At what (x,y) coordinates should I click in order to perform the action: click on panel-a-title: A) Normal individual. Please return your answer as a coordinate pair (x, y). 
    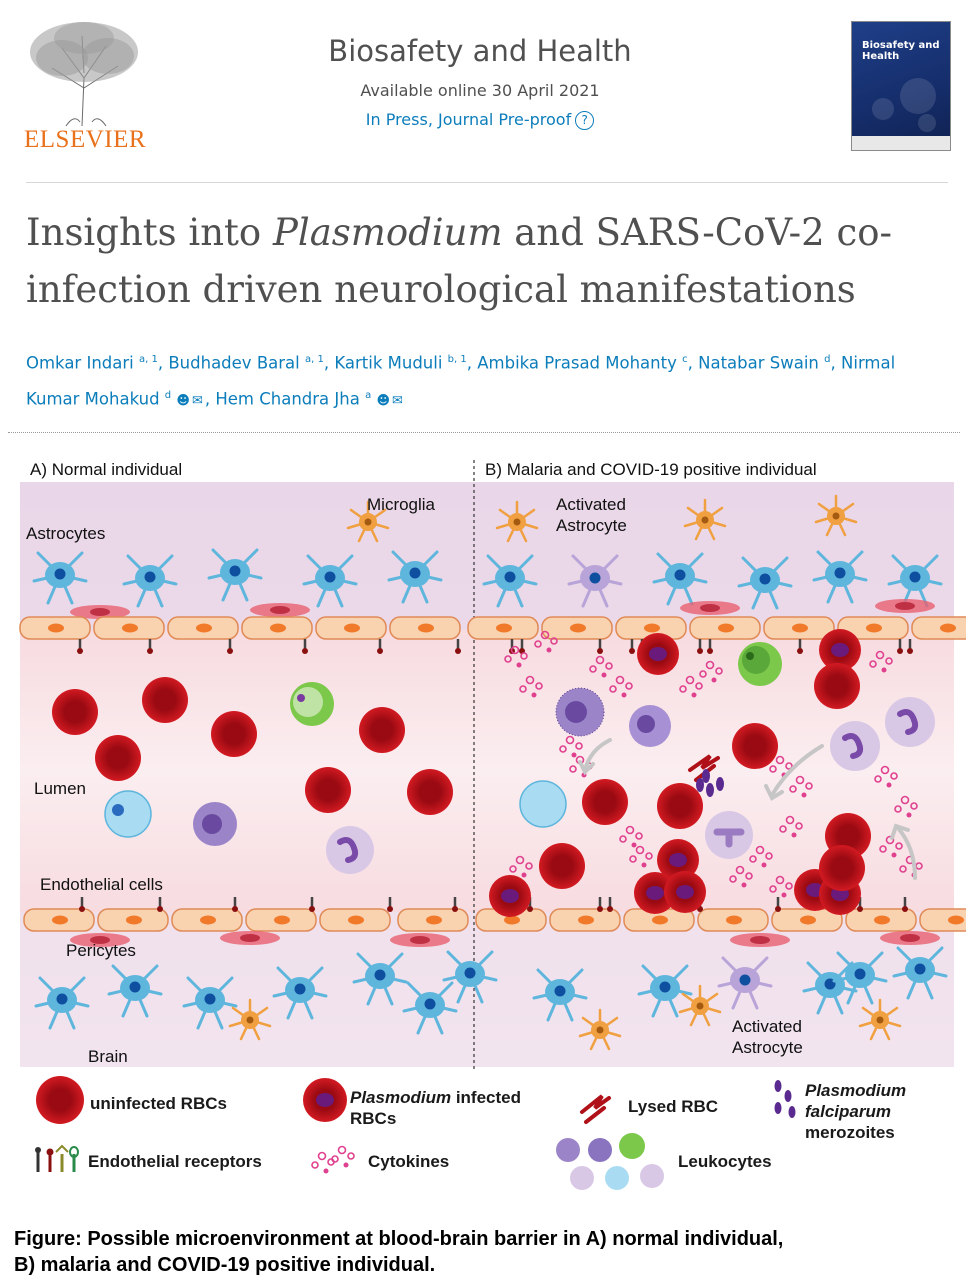
    Looking at the image, I should click on (106, 469).